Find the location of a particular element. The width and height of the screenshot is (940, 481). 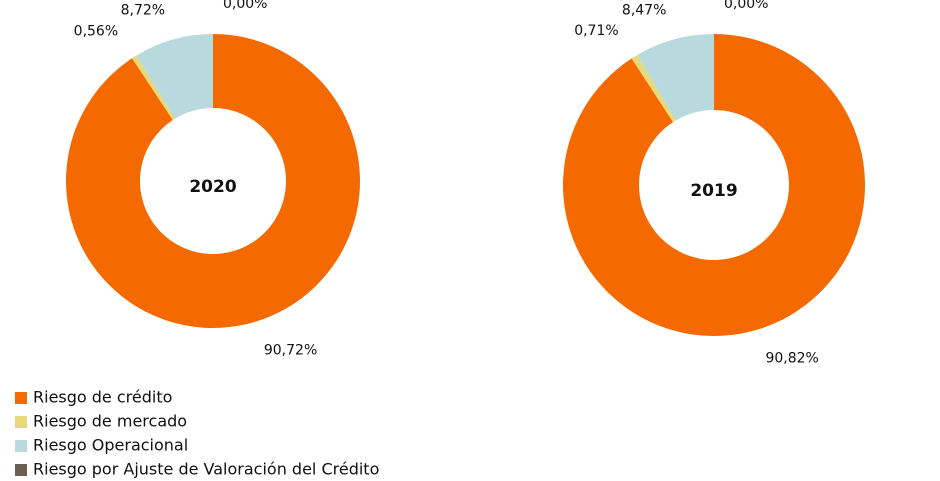

legend-label: Riesgo de mercado is located at coordinates (110, 421).